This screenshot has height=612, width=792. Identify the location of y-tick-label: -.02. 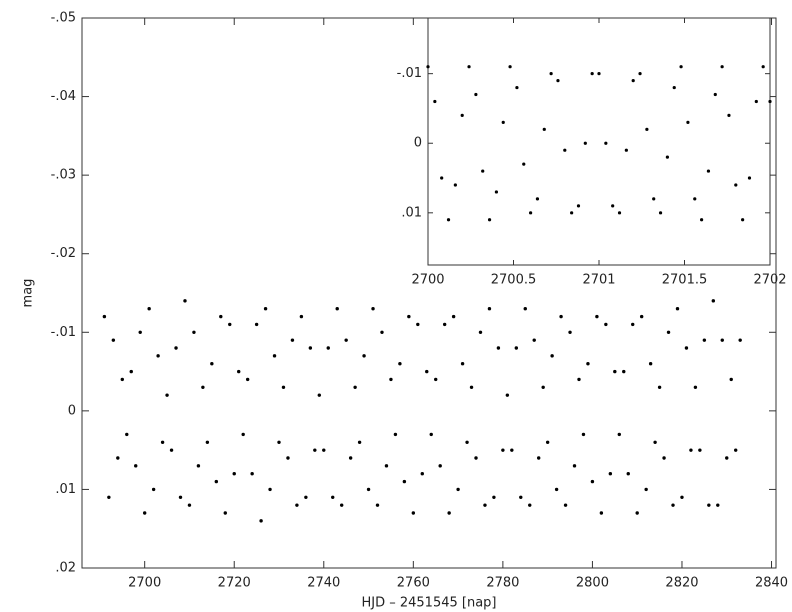
(63, 253).